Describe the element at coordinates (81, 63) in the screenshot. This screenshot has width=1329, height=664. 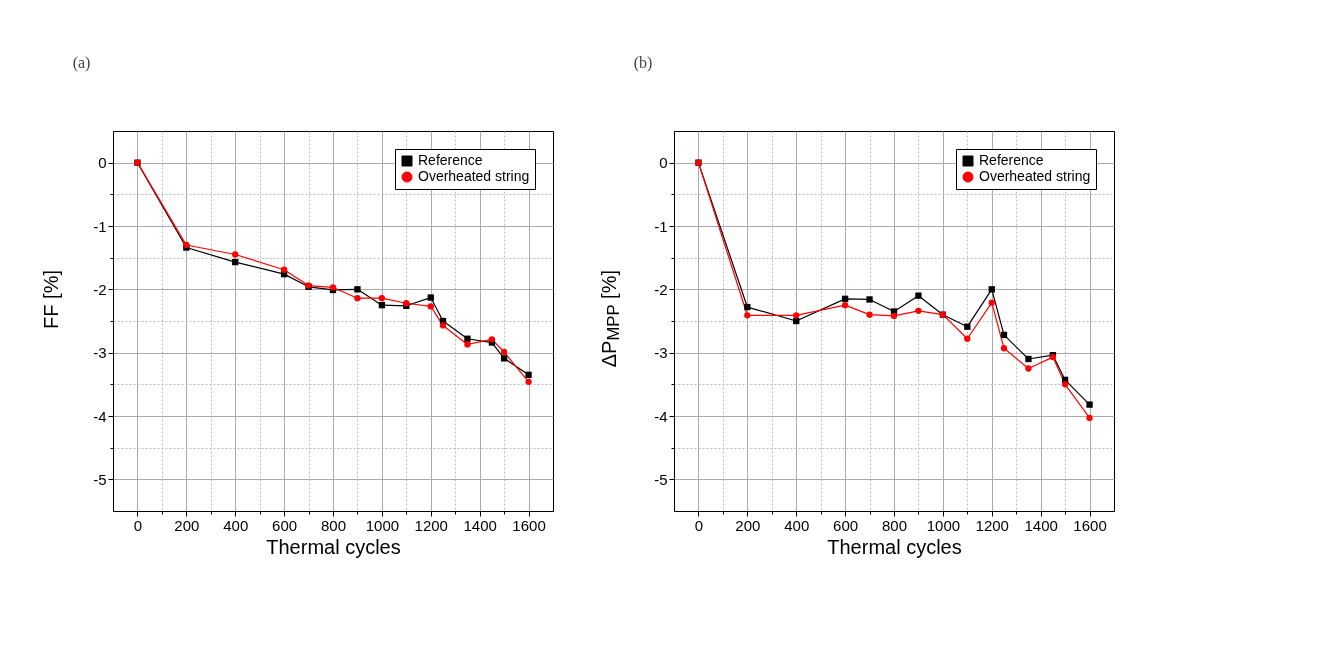
I see `chart-title: (a)` at that location.